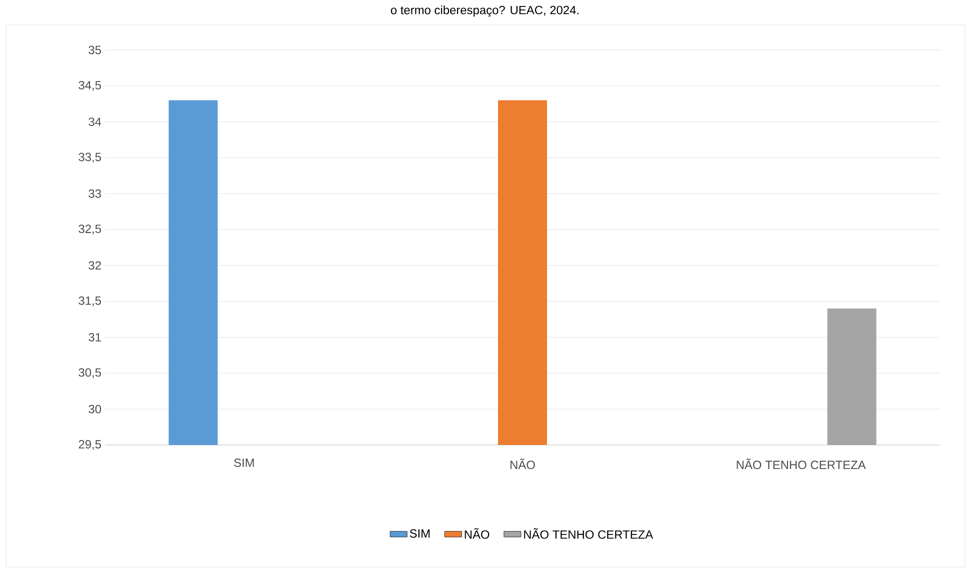 The image size is (971, 573). Describe the element at coordinates (244, 462) in the screenshot. I see `x-tick-label: SIM` at that location.